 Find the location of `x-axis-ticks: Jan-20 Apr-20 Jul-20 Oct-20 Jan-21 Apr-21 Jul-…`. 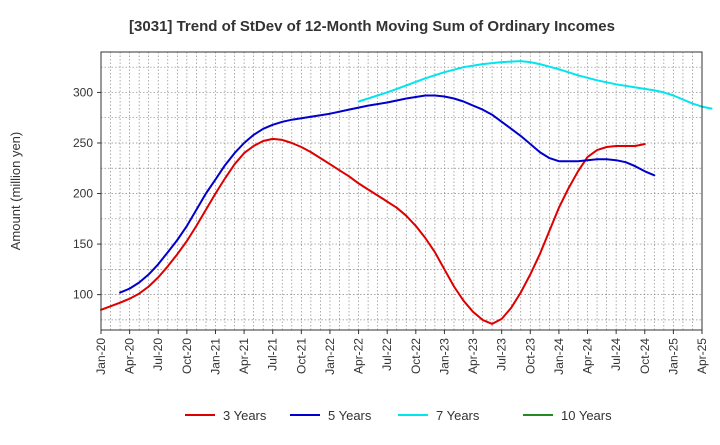

x-axis-ticks: Jan-20 Apr-20 Jul-20 Oct-20 Jan-21 Apr-21 Jul-… is located at coordinates (401, 352).